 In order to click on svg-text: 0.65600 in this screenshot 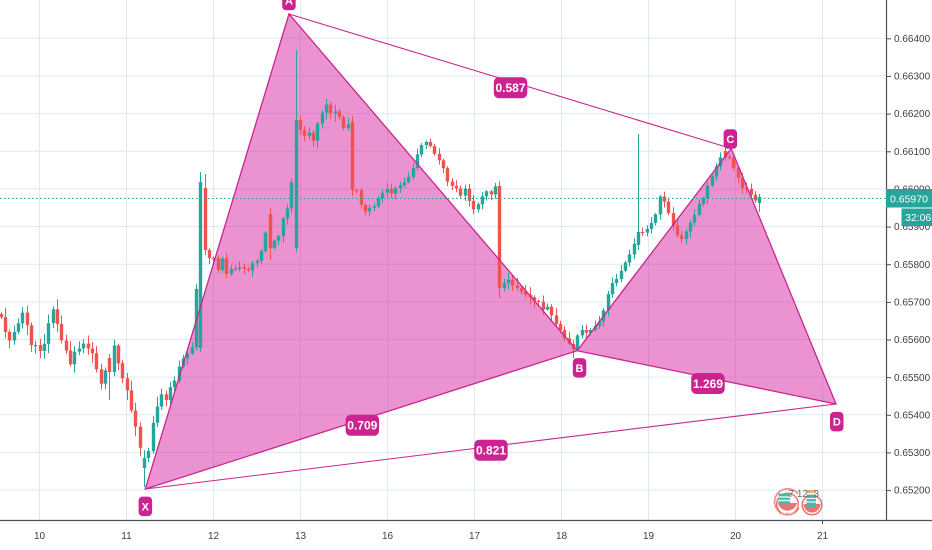, I will do `click(912, 340)`.